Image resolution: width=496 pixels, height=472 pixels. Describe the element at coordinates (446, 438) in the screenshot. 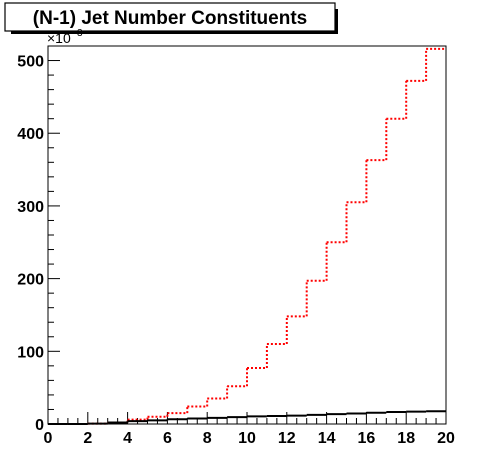

I see `x-tick-label: 20` at that location.